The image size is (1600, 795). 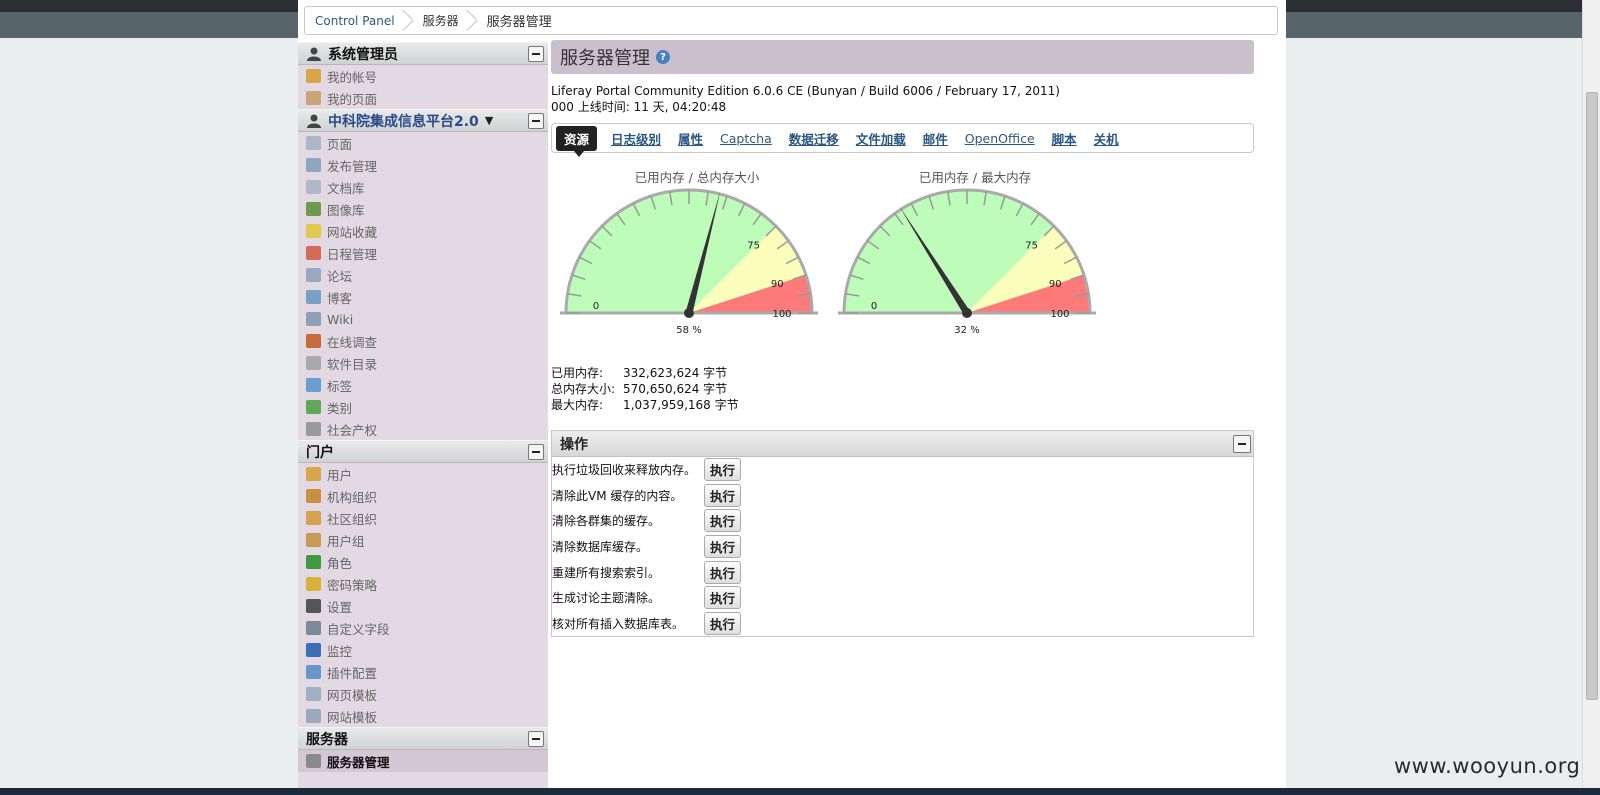 What do you see at coordinates (577, 141) in the screenshot?
I see `tab-0: 资源` at bounding box center [577, 141].